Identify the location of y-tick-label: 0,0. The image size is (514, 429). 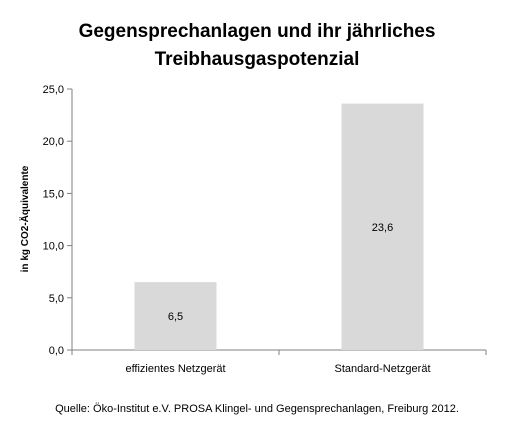
(56, 351).